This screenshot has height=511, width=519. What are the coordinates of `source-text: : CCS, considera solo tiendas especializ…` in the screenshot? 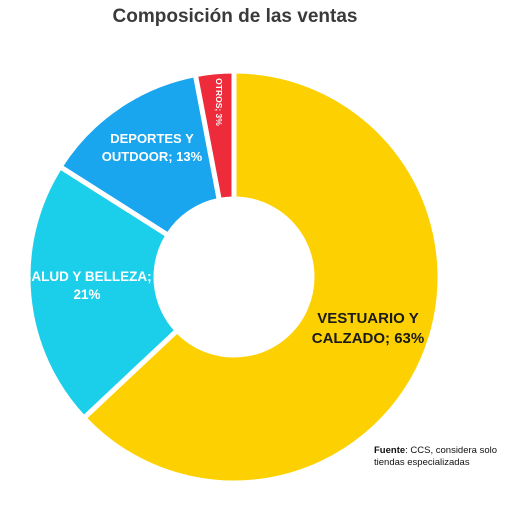 It's located at (436, 456).